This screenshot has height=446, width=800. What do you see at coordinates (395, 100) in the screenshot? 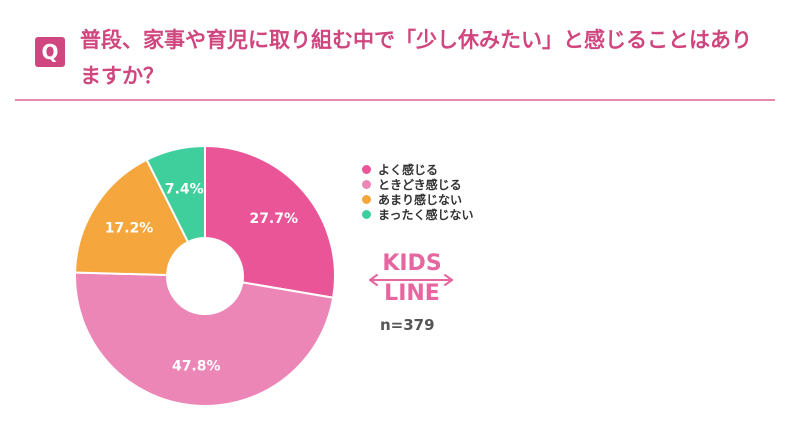
I see `header-divider` at bounding box center [395, 100].